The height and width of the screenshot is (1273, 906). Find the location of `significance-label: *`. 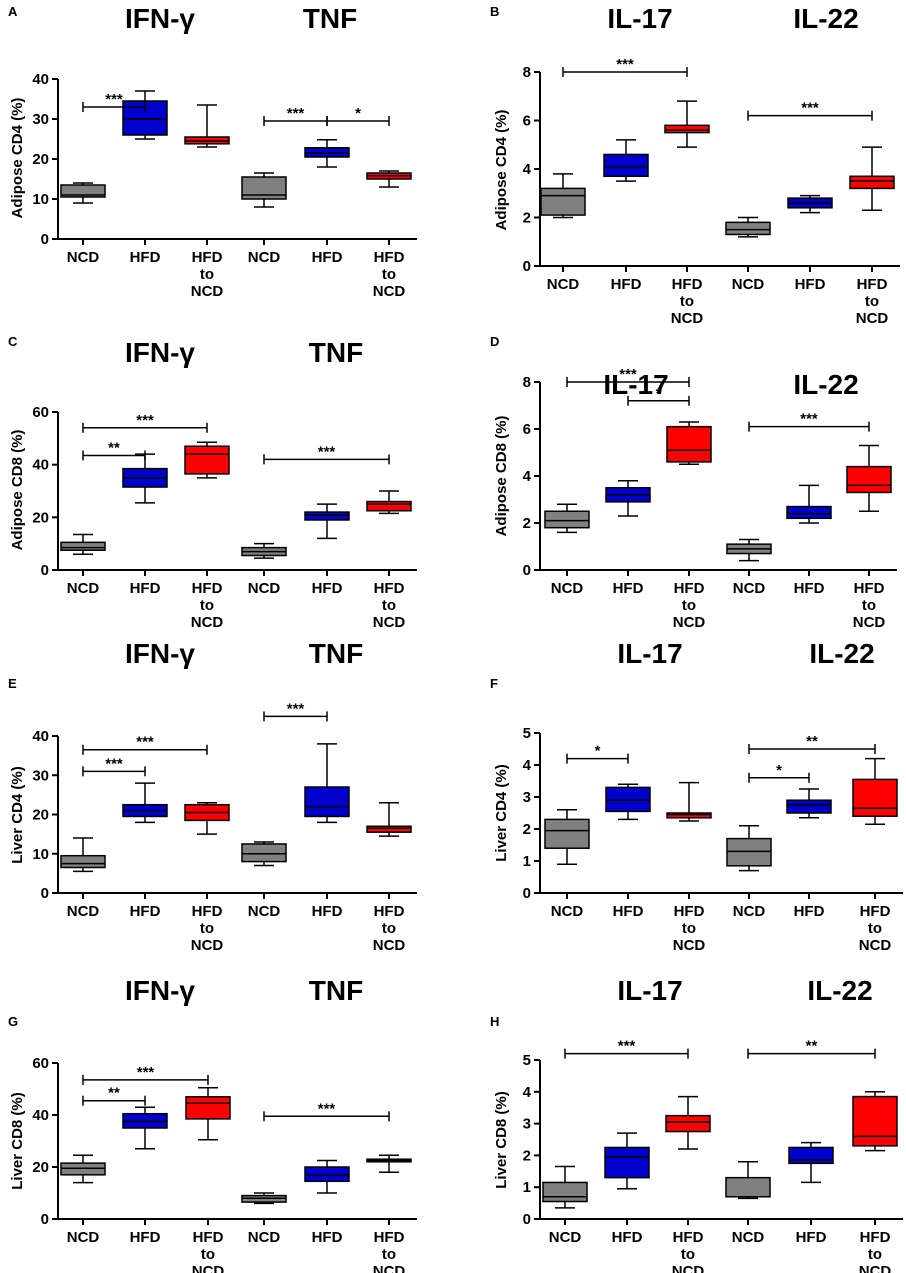

significance-label: * is located at coordinates (358, 113).